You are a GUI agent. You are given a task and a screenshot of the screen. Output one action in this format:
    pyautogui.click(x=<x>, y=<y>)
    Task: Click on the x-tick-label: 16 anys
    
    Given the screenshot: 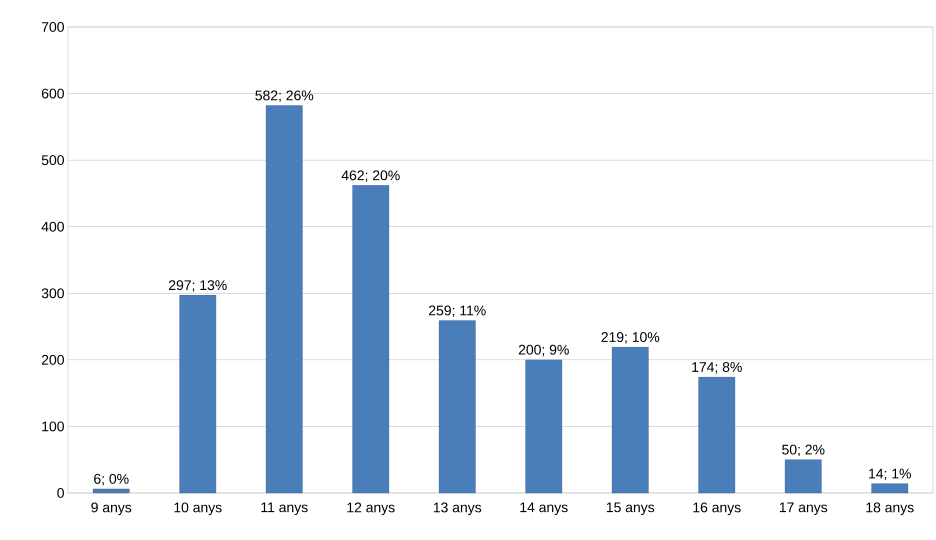 What is the action you would take?
    pyautogui.click(x=717, y=509)
    